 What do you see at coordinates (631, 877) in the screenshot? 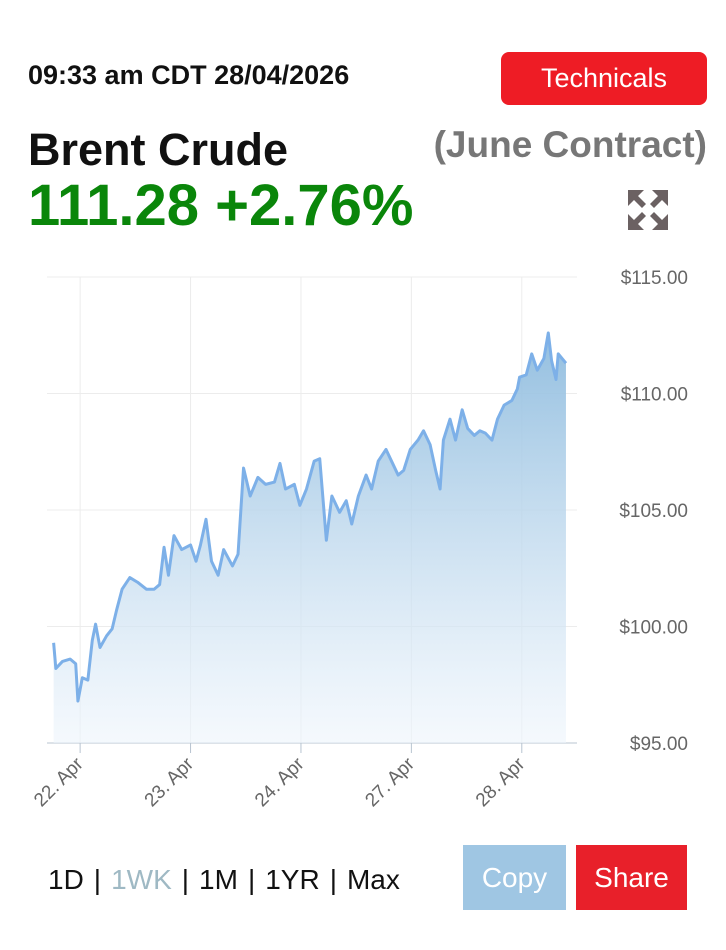
I see `share-button: Share` at bounding box center [631, 877].